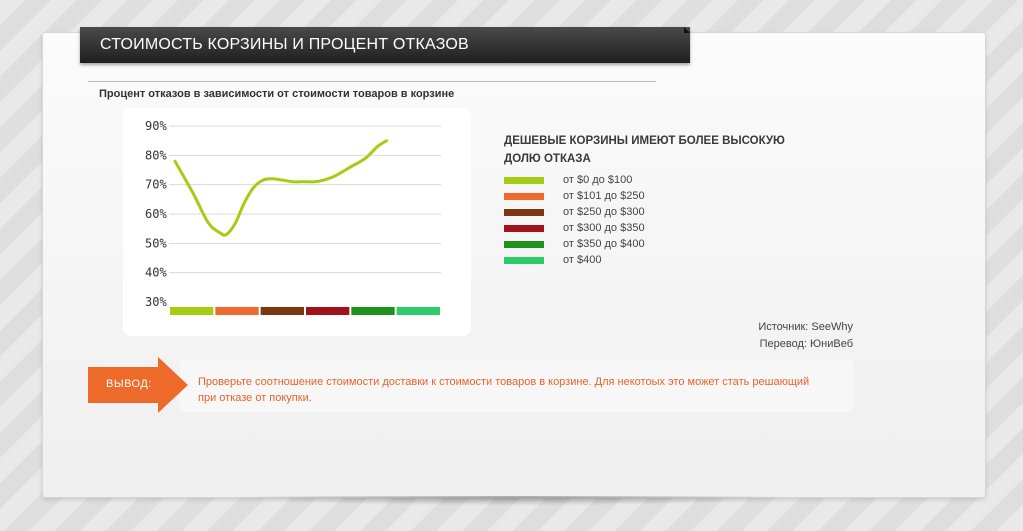  What do you see at coordinates (156, 214) in the screenshot?
I see `y-tick-label: 60%` at bounding box center [156, 214].